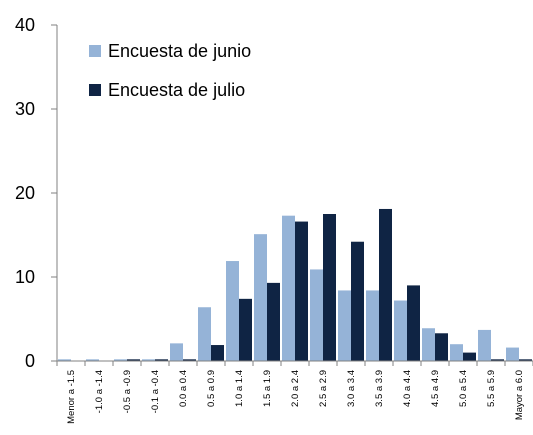  I want to click on legend-label: Encuesta de julio, so click(176, 90).